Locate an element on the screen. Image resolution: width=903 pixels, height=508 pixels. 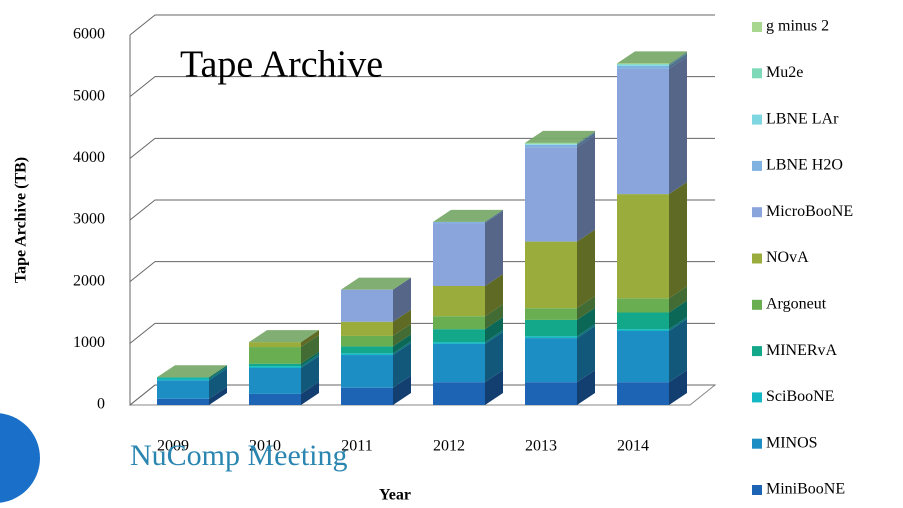
legend-label: g minus 2 is located at coordinates (797, 26).